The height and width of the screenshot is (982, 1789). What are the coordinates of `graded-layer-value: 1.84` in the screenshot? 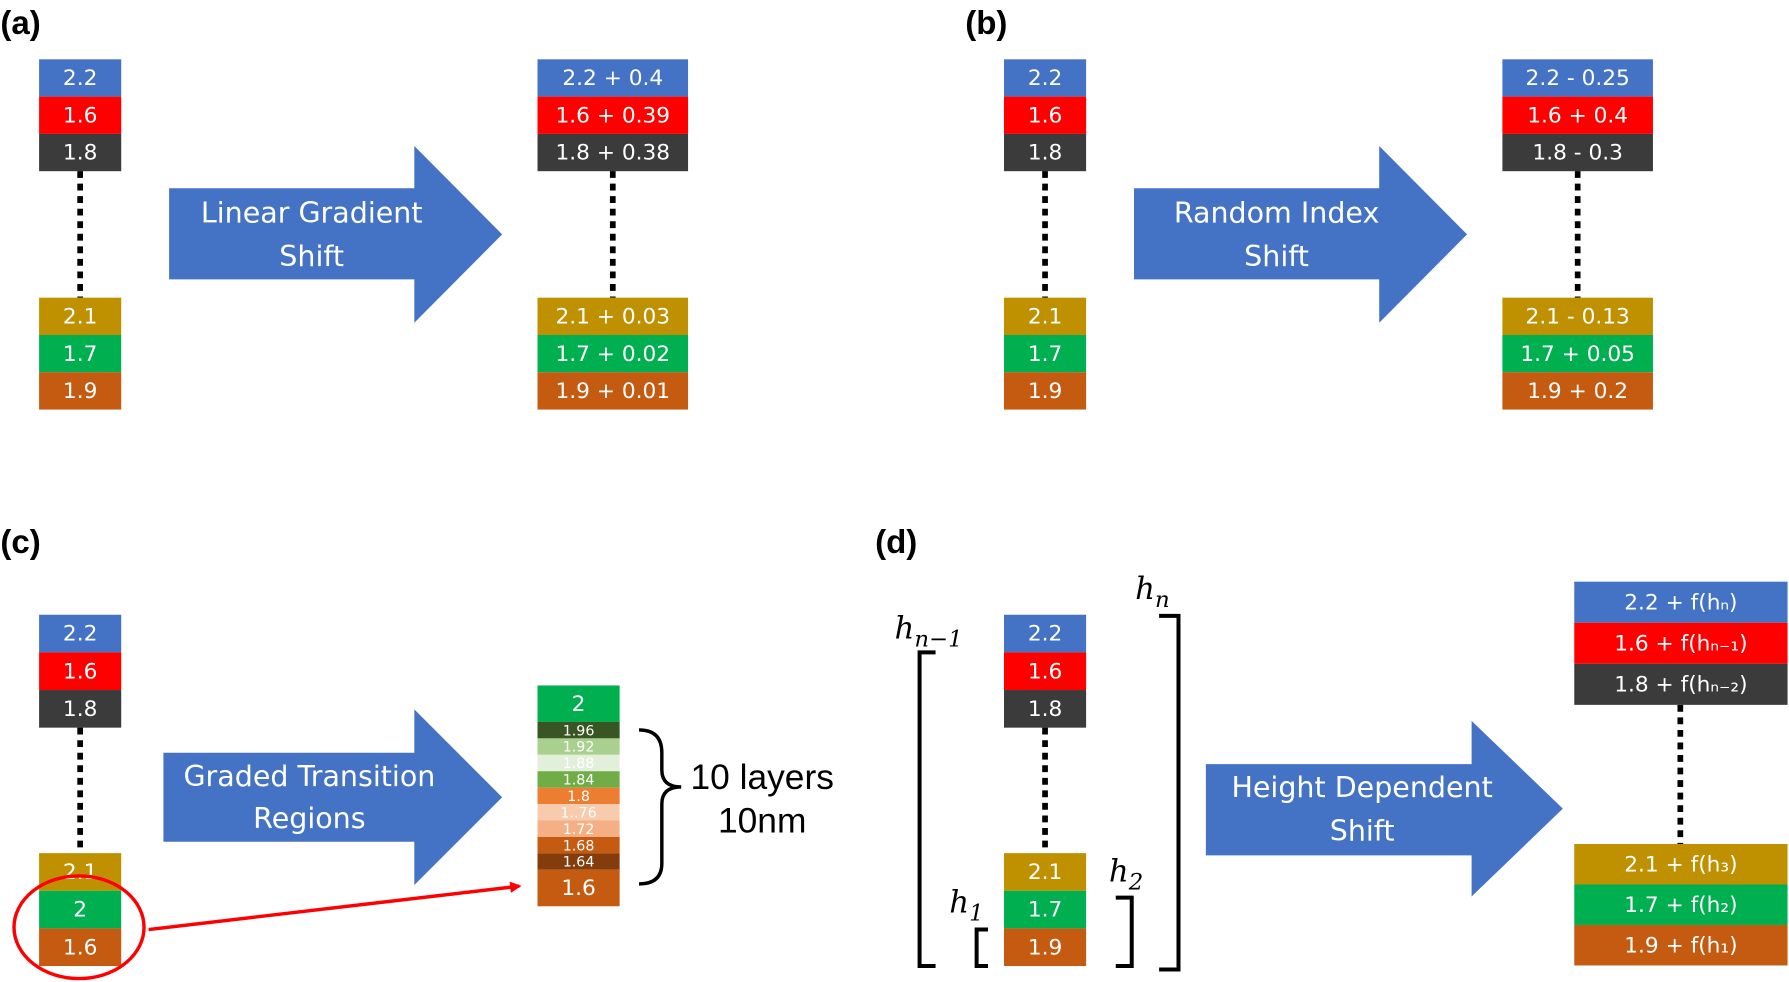 It's located at (579, 781).